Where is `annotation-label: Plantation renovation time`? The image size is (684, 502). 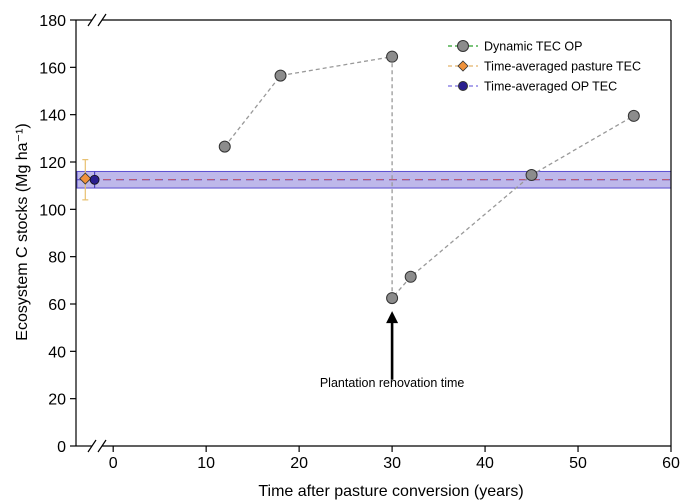 annotation-label: Plantation renovation time is located at coordinates (392, 383).